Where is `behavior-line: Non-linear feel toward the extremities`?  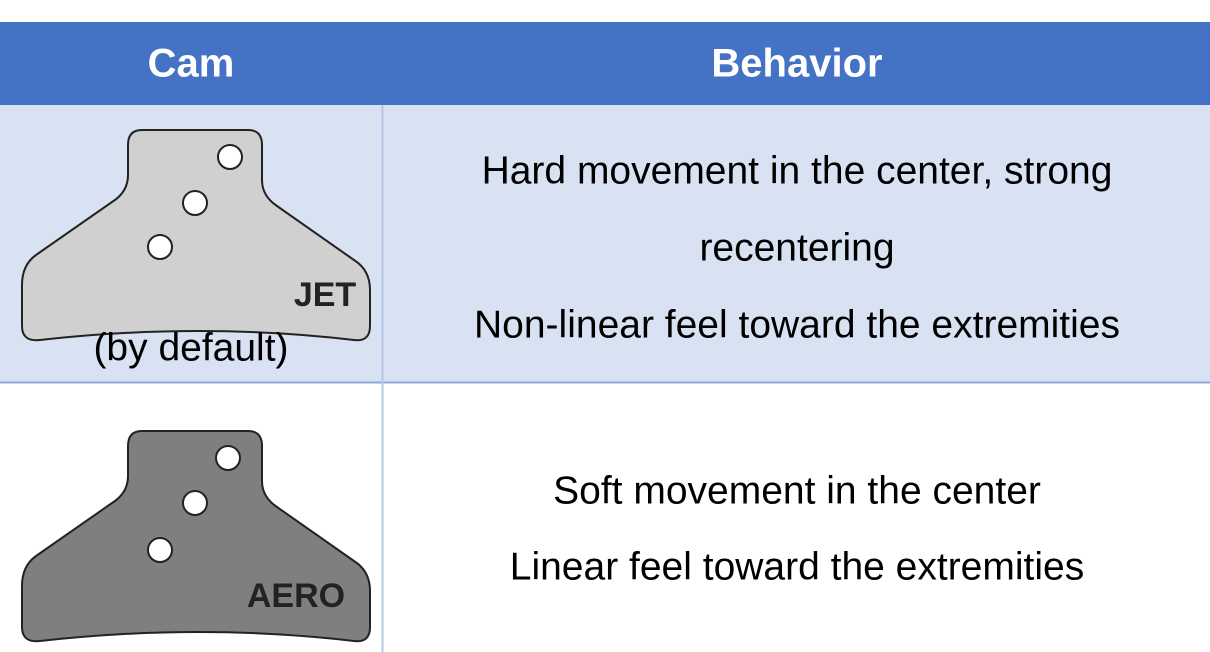
behavior-line: Non-linear feel toward the extremities is located at coordinates (797, 324).